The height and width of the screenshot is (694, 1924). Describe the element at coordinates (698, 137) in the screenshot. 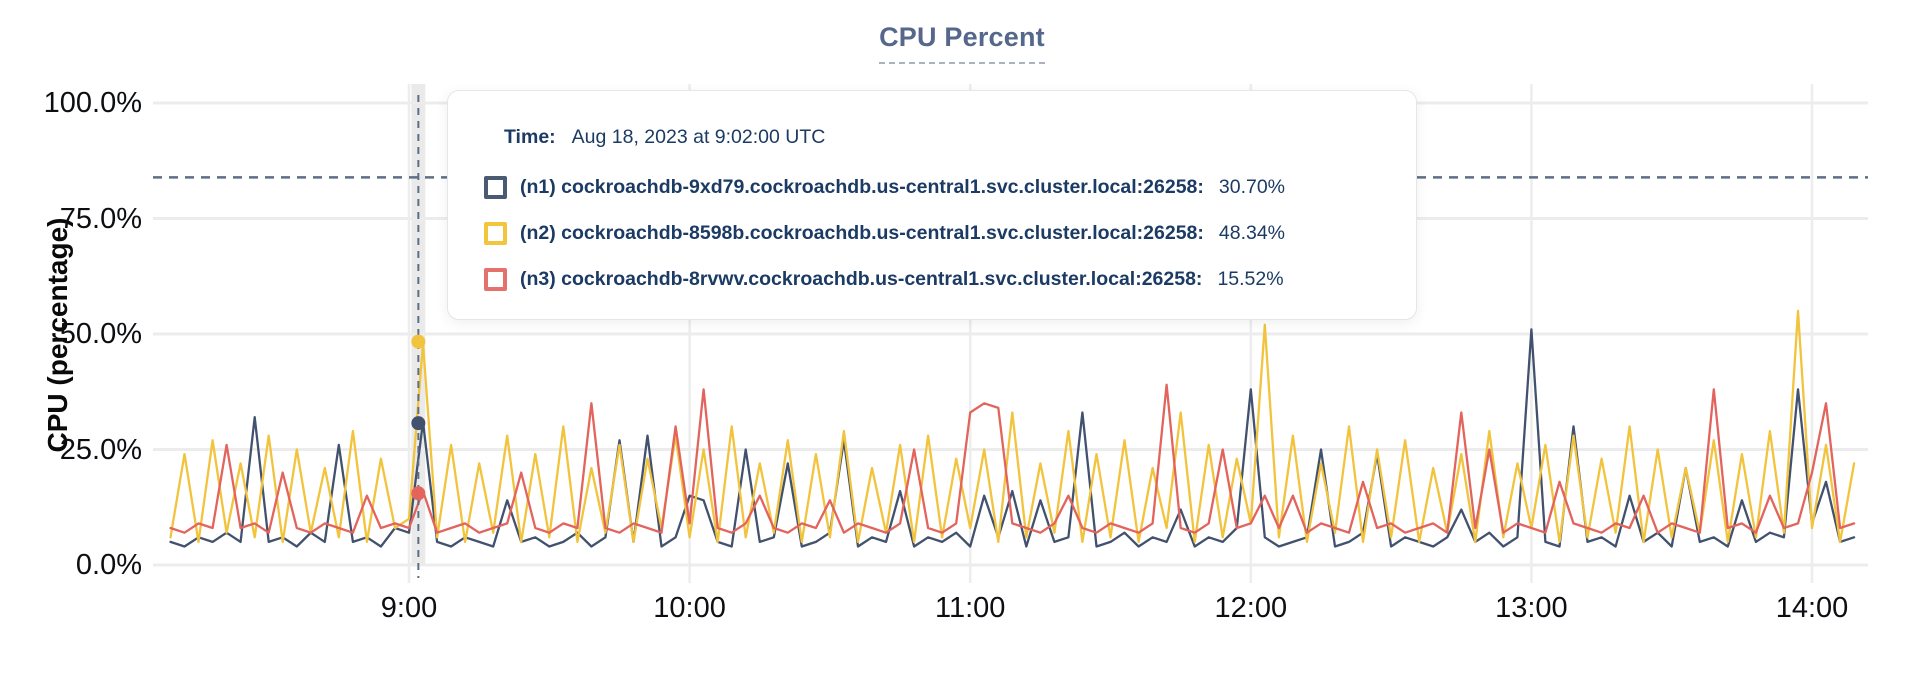

I see `tooltip-time-value: Aug 18, 2023 at 9:02:00 UTC` at that location.